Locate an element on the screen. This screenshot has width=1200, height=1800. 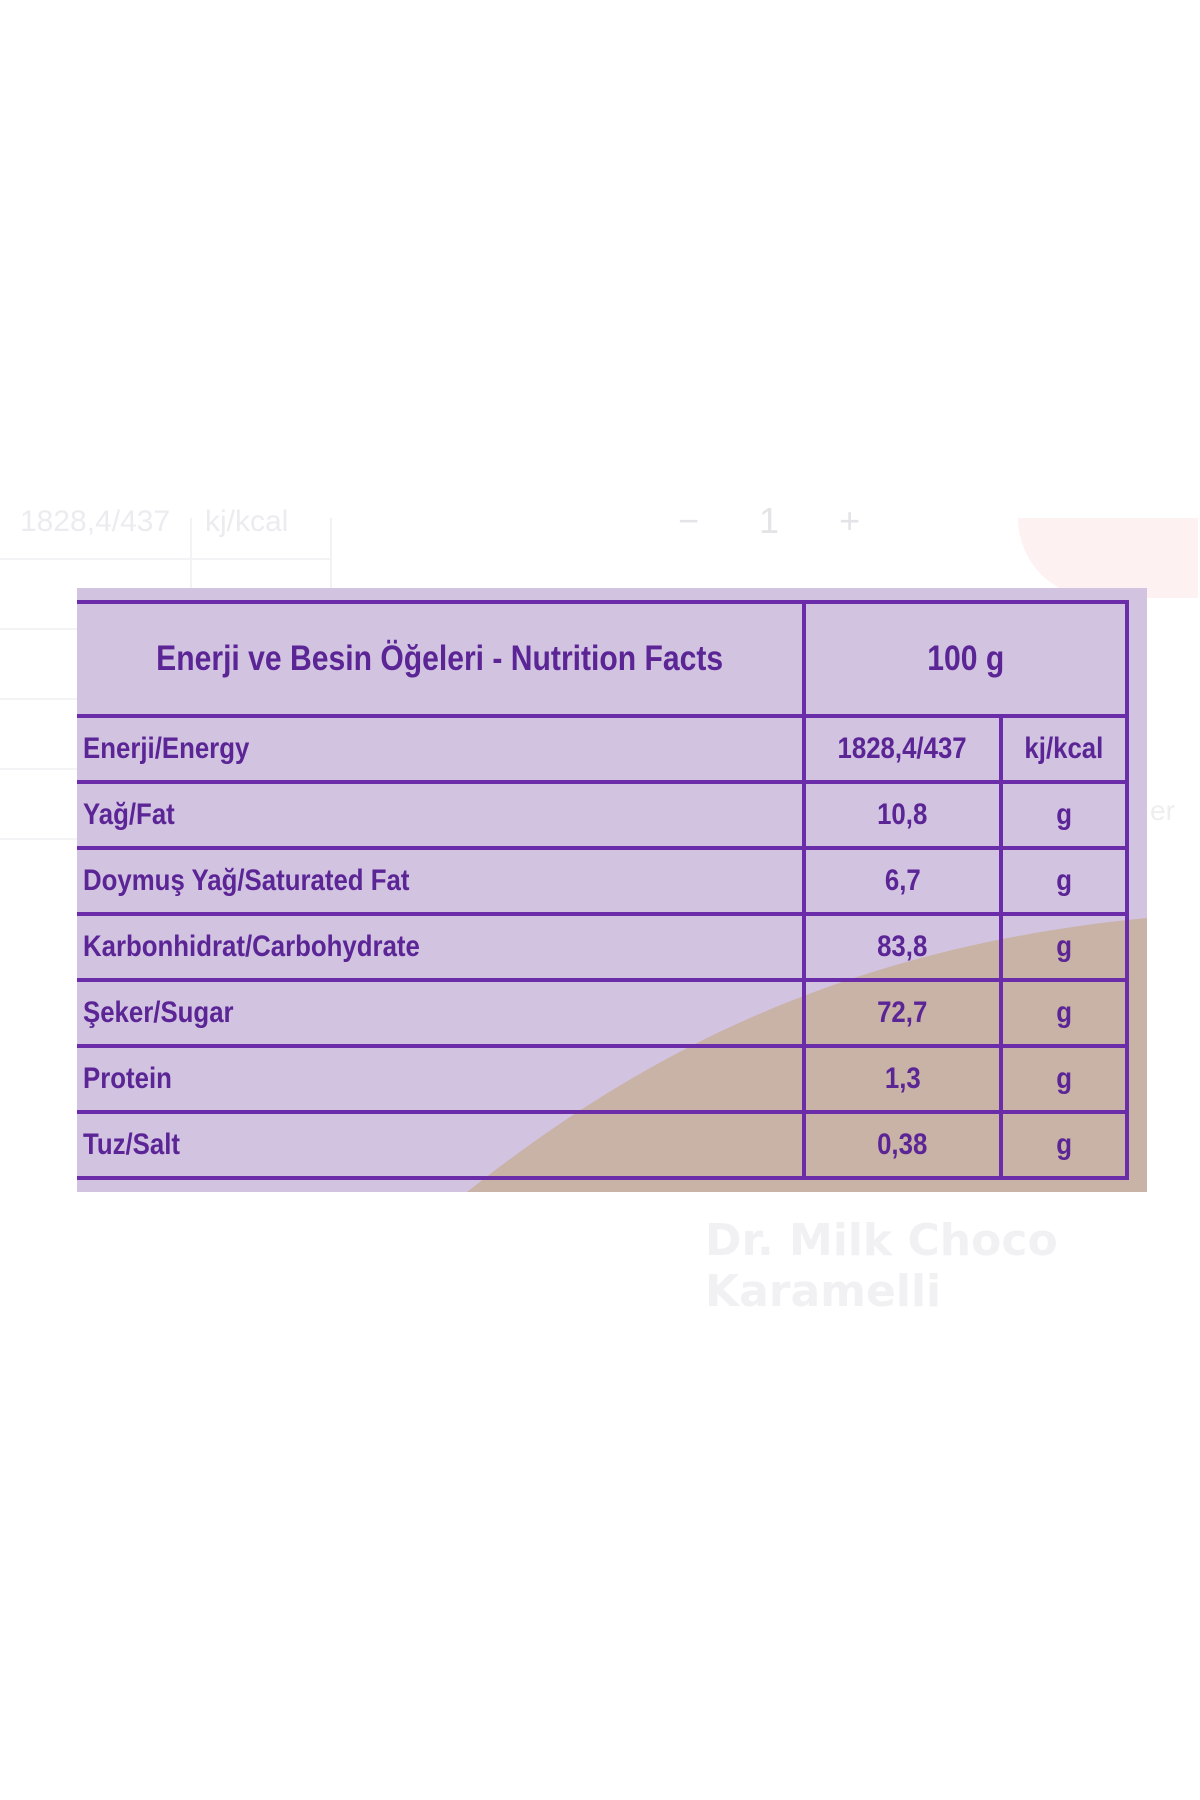
background-pink-shape is located at coordinates (1108, 558).